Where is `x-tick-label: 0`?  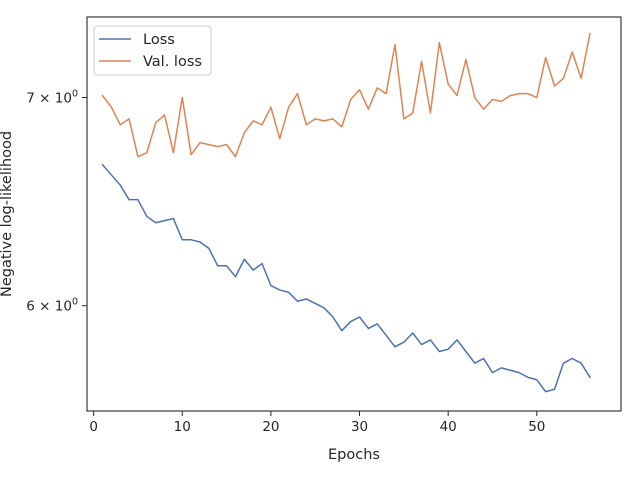 x-tick-label: 0 is located at coordinates (93, 427).